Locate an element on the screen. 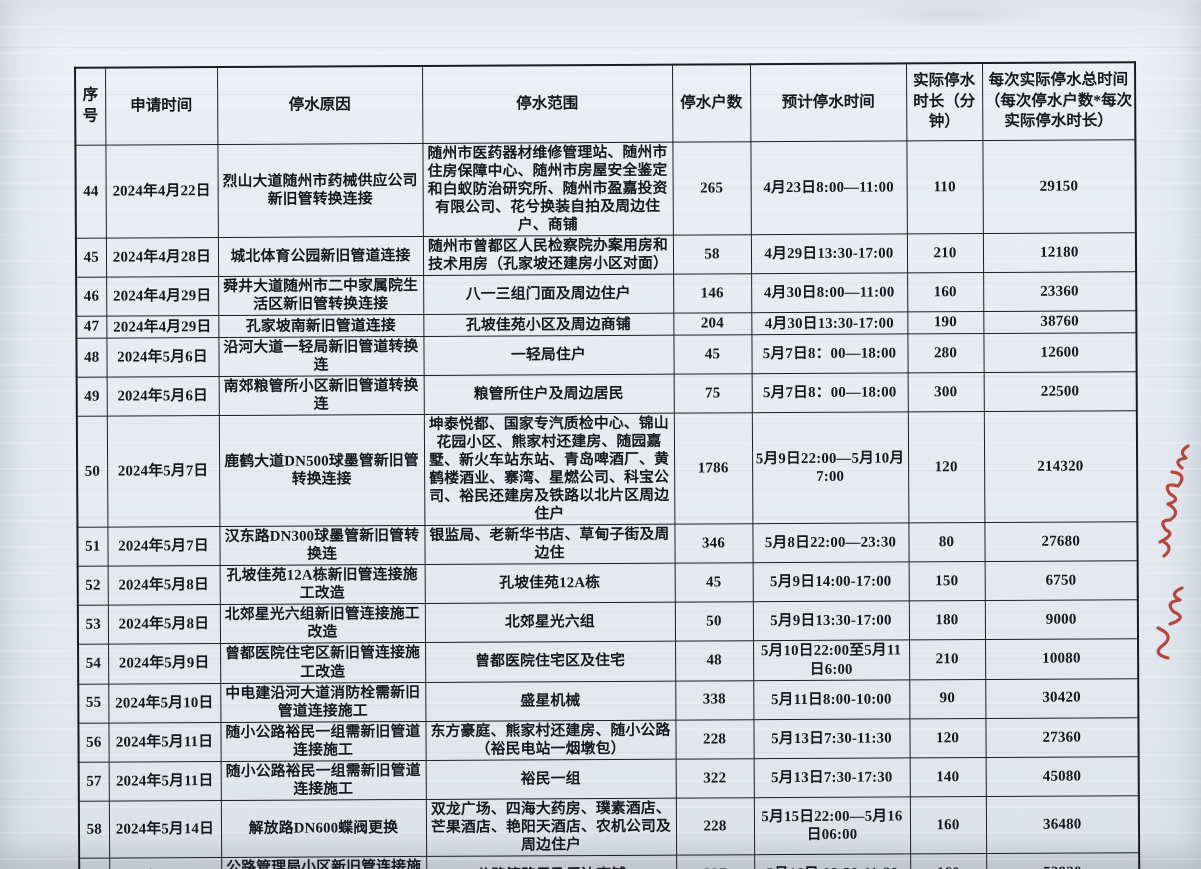 This screenshot has height=869, width=1201. cell-reason: 城北体育公园新旧管道连接 is located at coordinates (320, 256).